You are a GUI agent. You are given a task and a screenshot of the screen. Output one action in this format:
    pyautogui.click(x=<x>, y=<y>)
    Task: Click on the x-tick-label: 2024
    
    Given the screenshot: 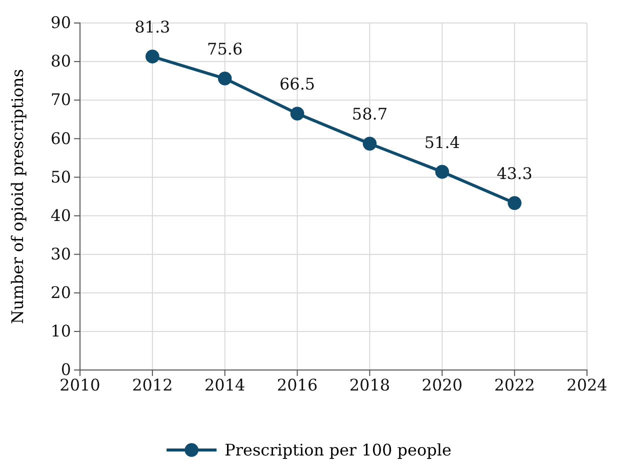 What is the action you would take?
    pyautogui.click(x=587, y=384)
    